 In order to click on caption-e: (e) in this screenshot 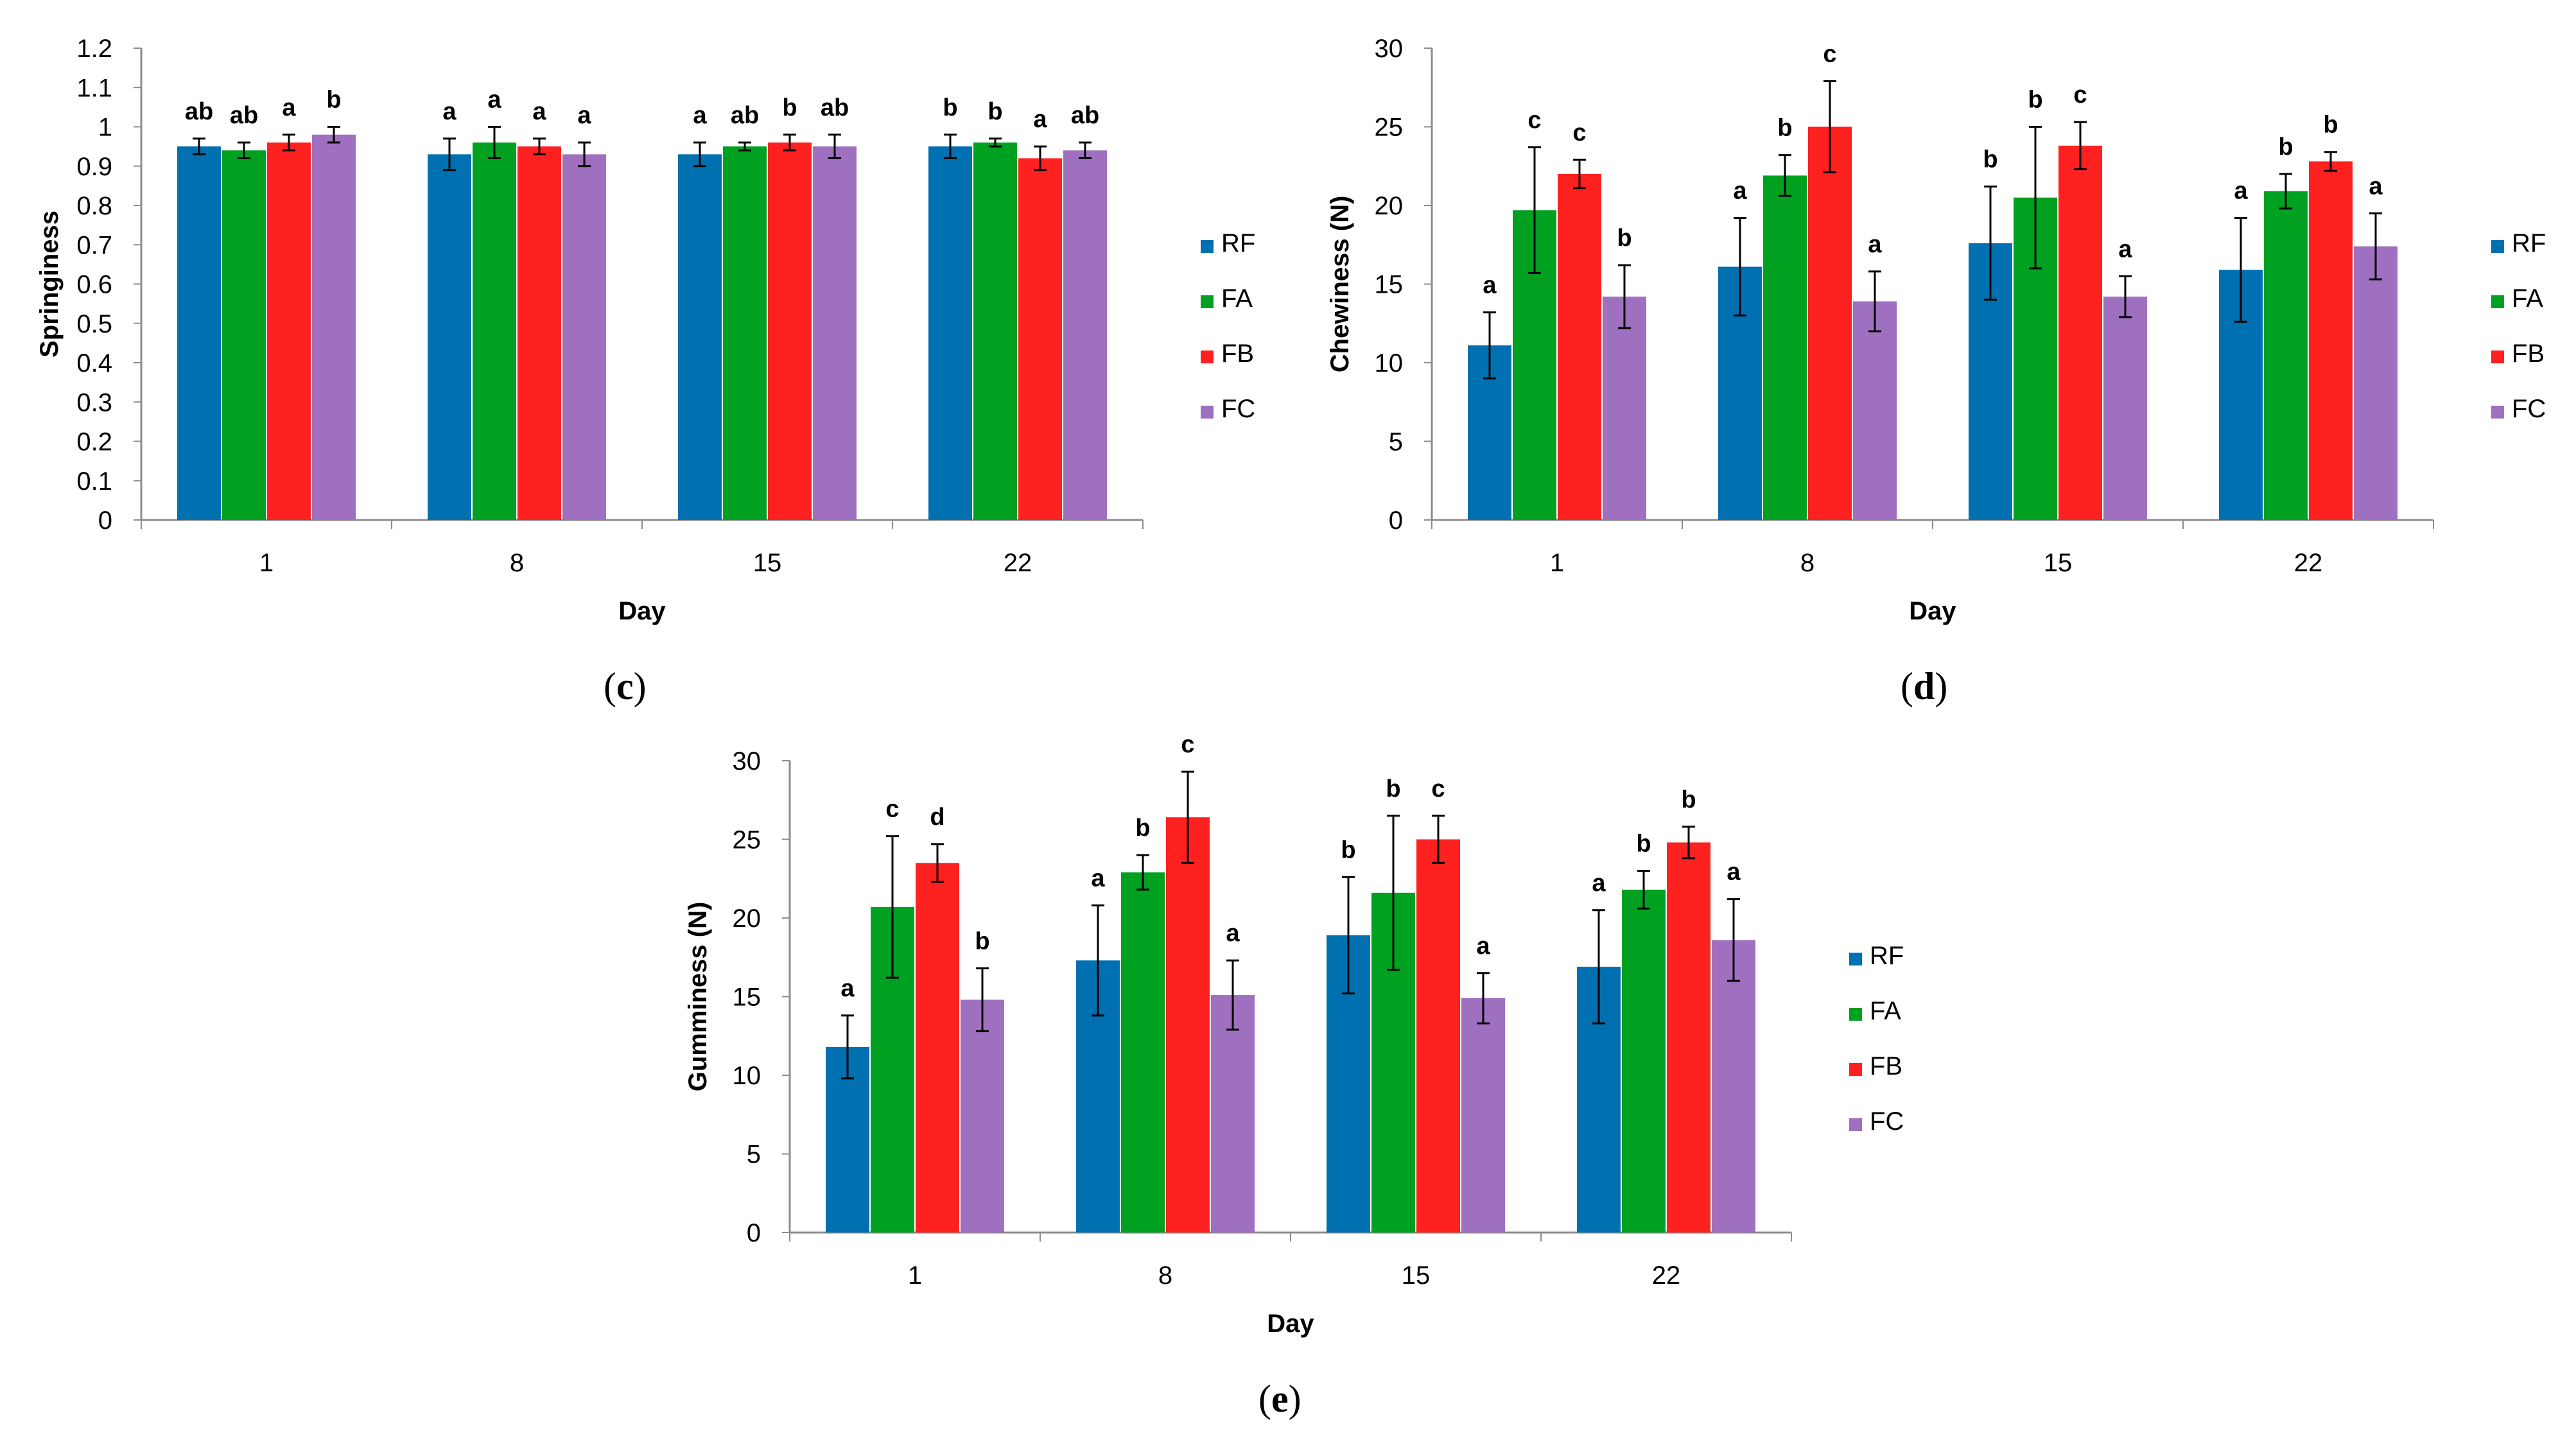, I will do `click(1279, 1399)`.